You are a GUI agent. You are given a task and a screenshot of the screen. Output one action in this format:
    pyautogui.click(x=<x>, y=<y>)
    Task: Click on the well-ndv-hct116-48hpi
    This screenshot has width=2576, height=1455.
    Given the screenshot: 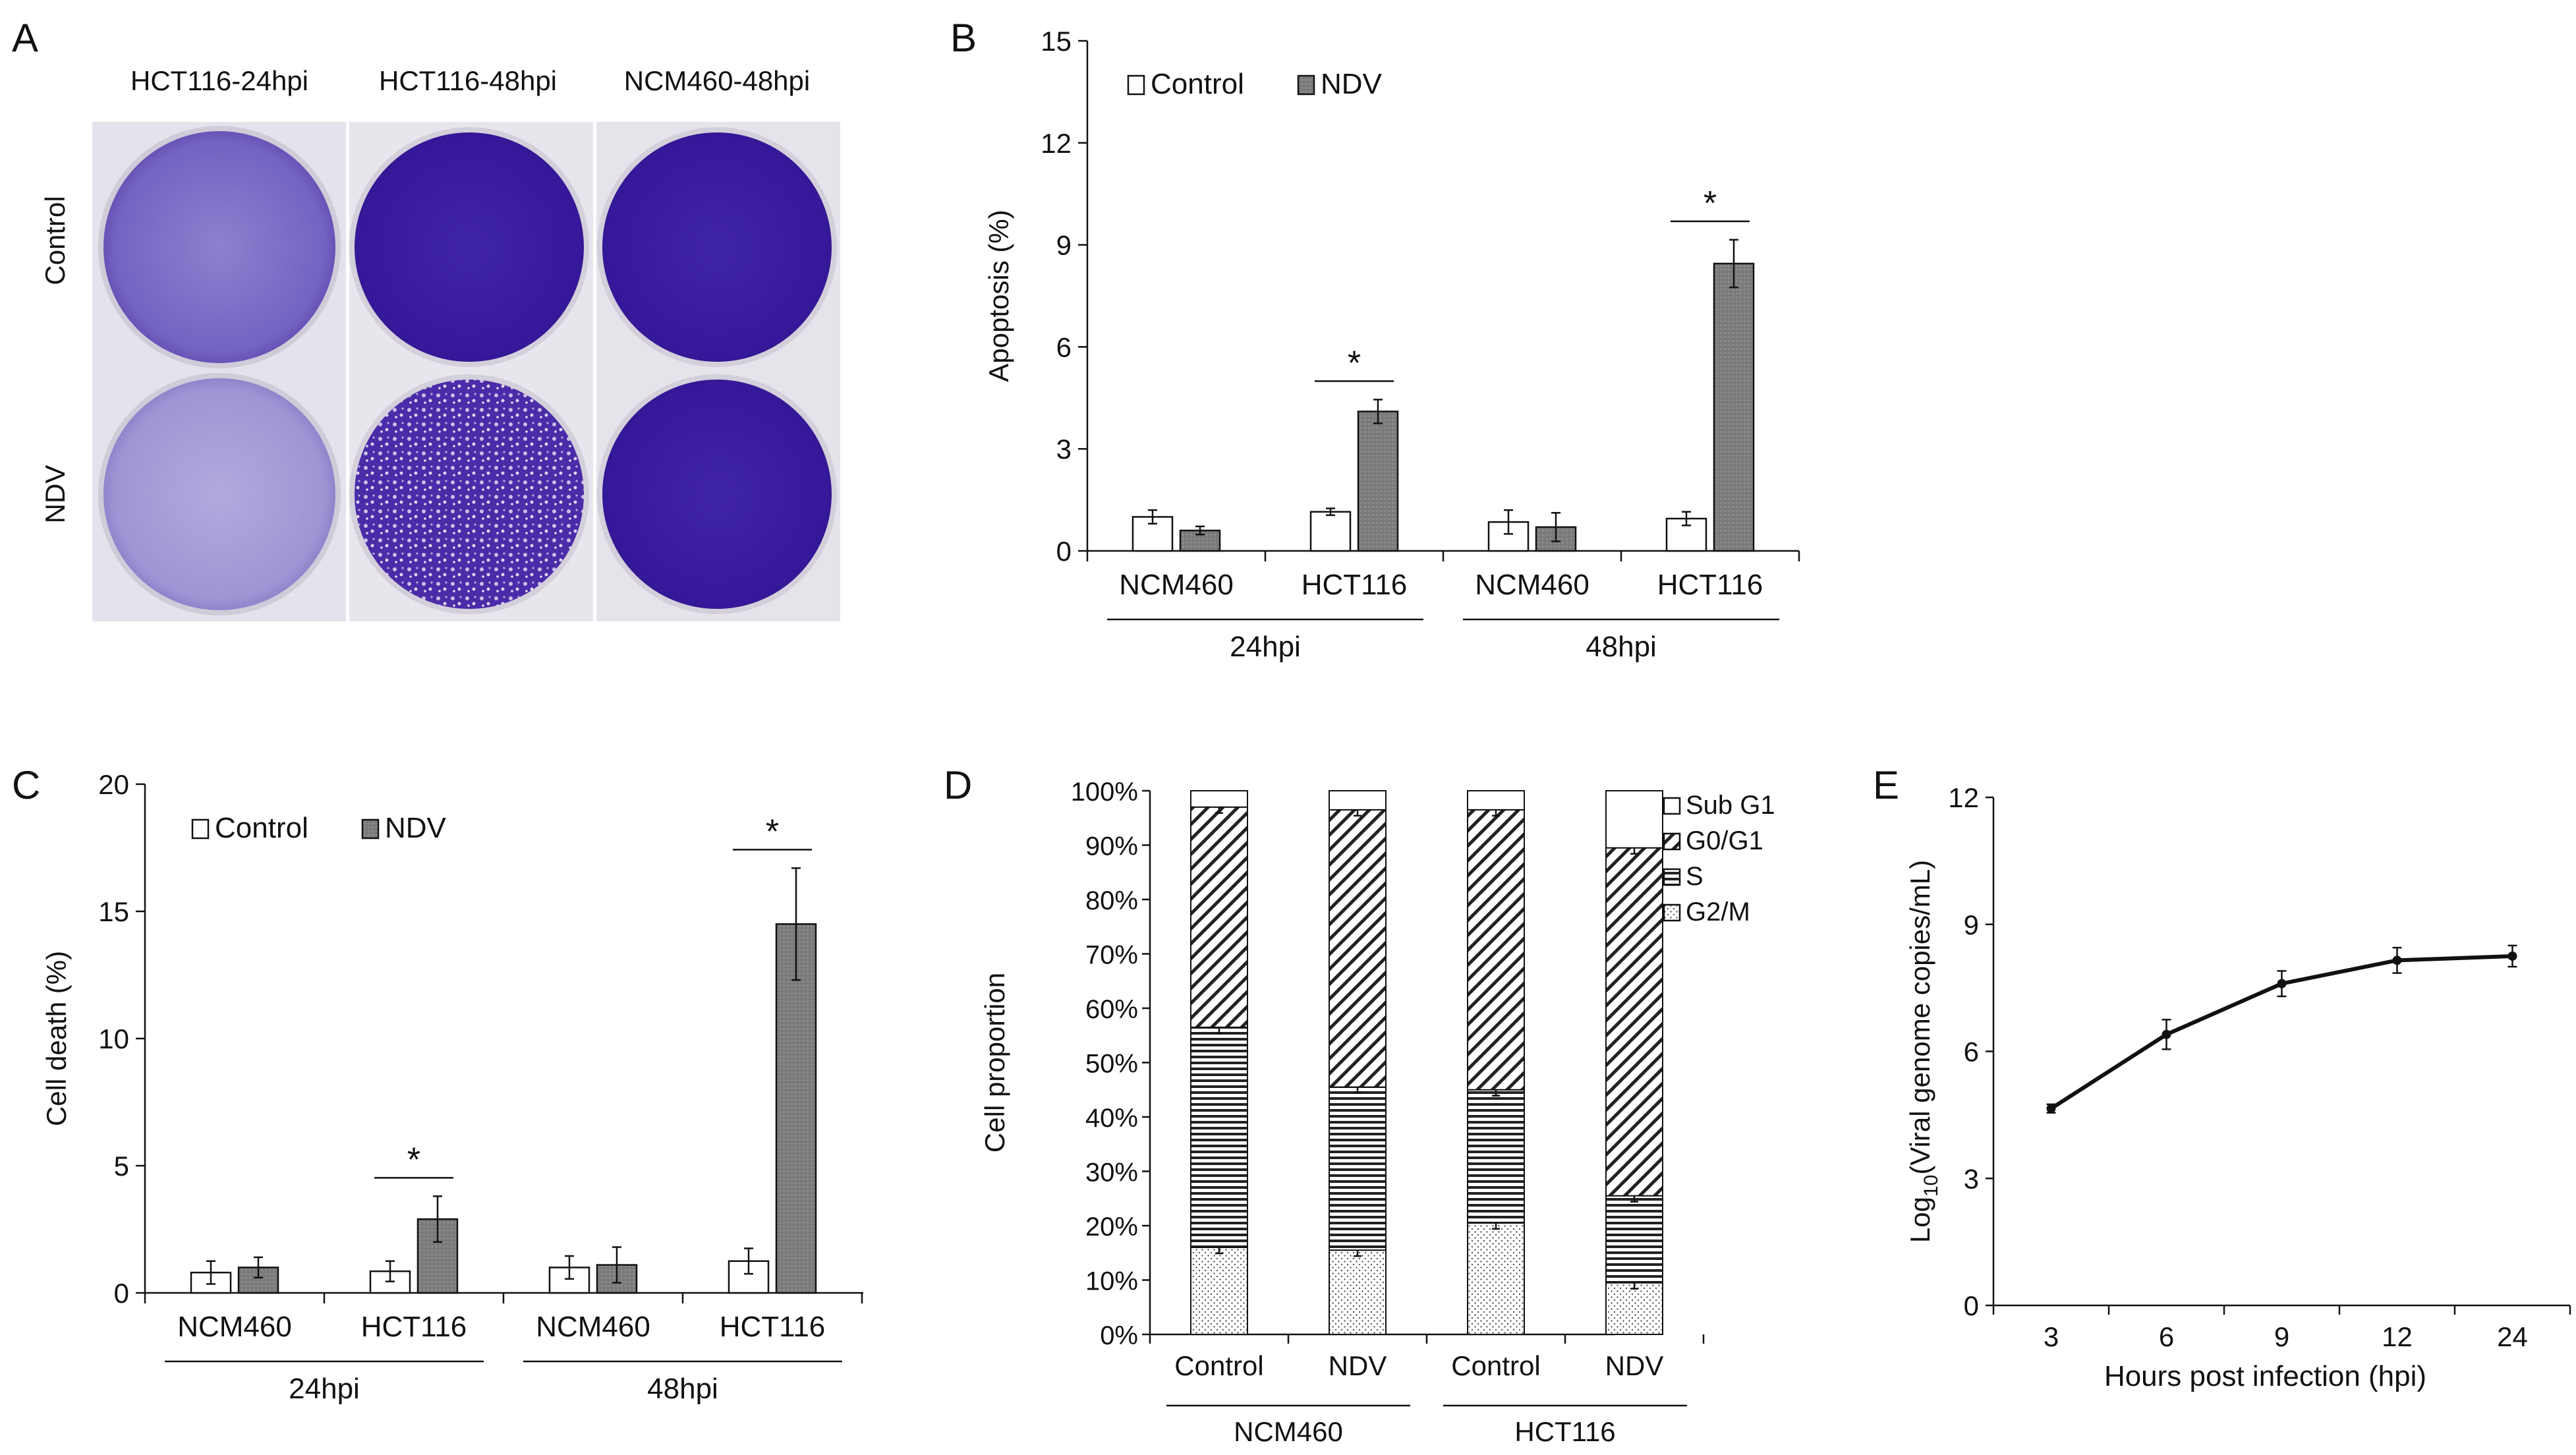 What is the action you would take?
    pyautogui.click(x=469, y=494)
    